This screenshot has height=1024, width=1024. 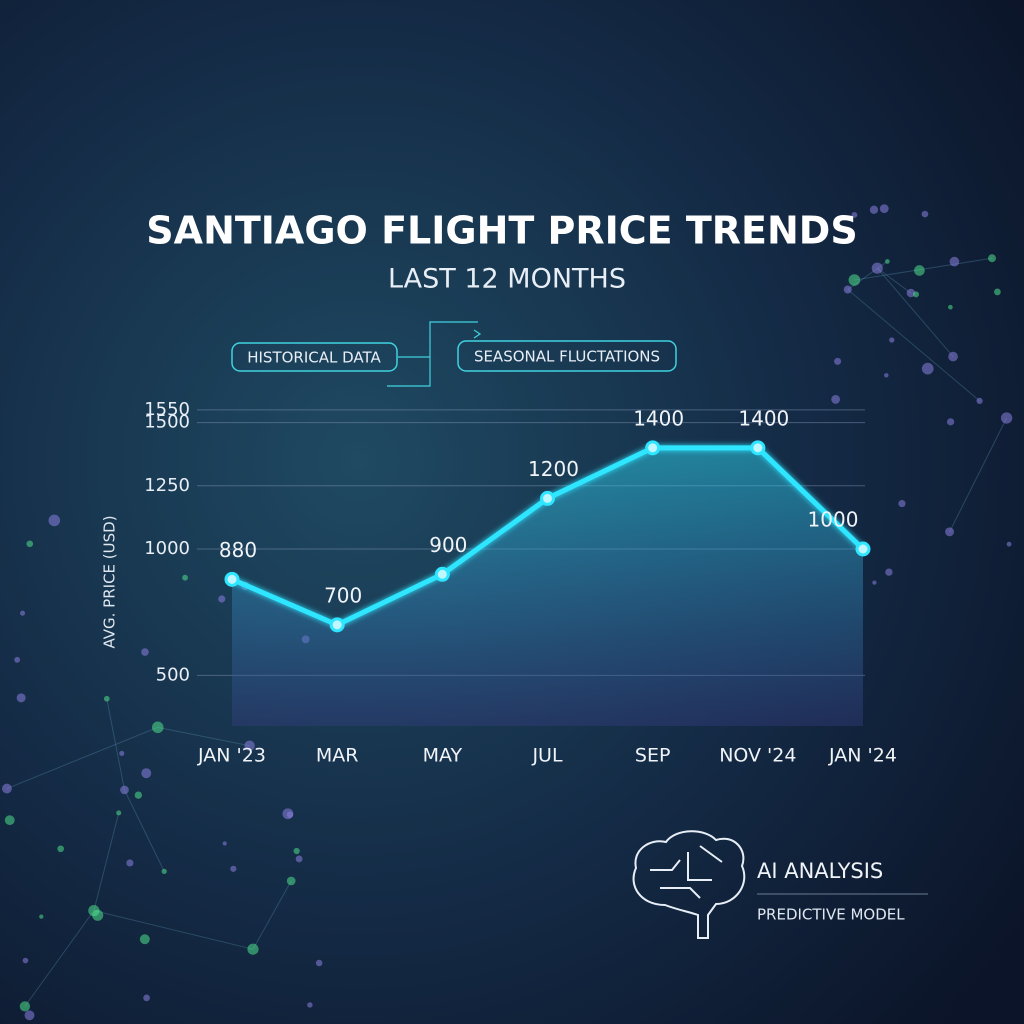 I want to click on x-tick-label: MAY, so click(x=443, y=756).